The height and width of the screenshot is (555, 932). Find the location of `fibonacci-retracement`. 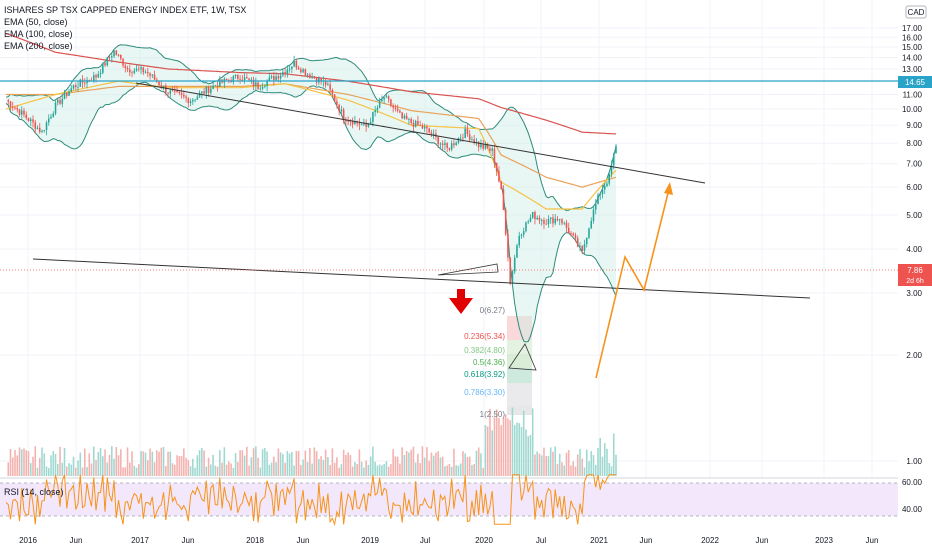

fibonacci-retracement is located at coordinates (519, 365).